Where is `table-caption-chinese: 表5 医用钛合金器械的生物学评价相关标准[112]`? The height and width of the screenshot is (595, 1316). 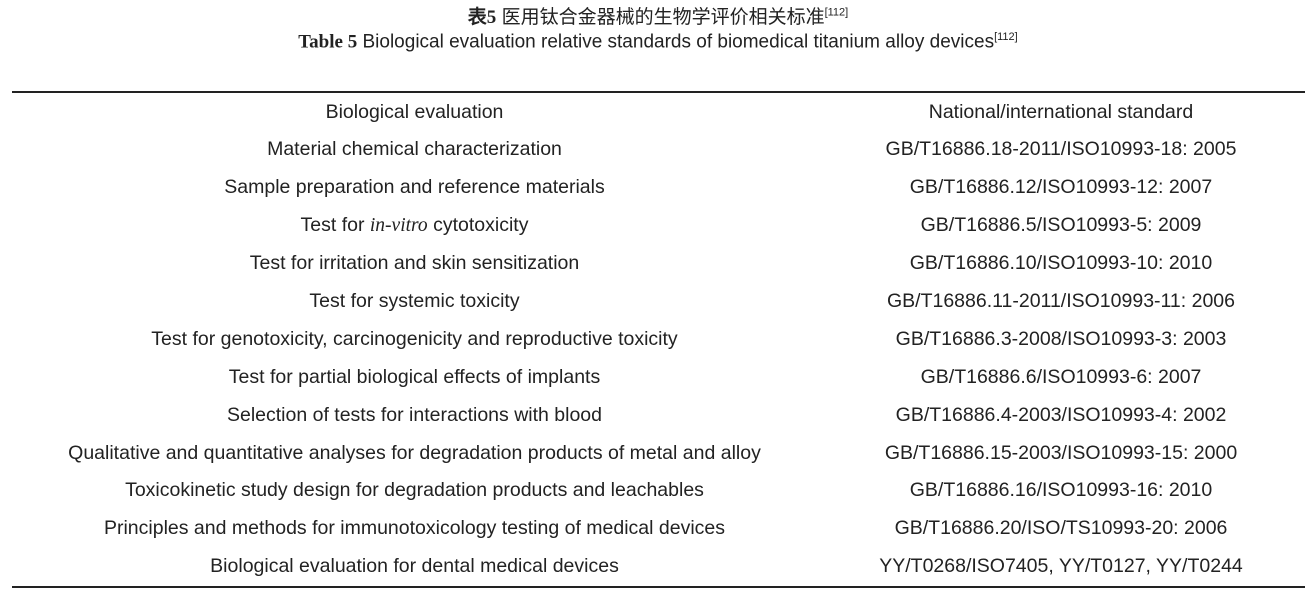 table-caption-chinese: 表5 医用钛合金器械的生物学评价相关标准[112] is located at coordinates (658, 15).